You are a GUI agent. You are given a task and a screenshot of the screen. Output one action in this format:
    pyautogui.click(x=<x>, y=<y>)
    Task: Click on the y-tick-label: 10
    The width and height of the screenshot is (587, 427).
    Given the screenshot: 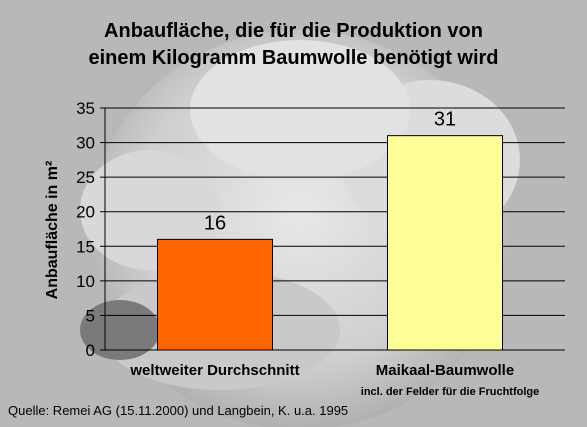 What is the action you would take?
    pyautogui.click(x=85, y=281)
    